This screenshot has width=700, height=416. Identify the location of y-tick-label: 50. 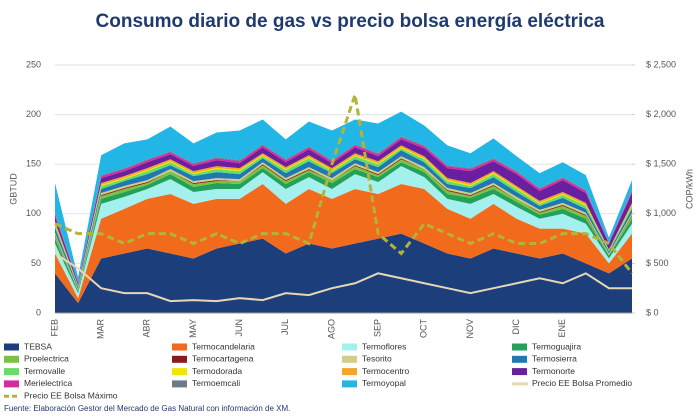
(36, 263).